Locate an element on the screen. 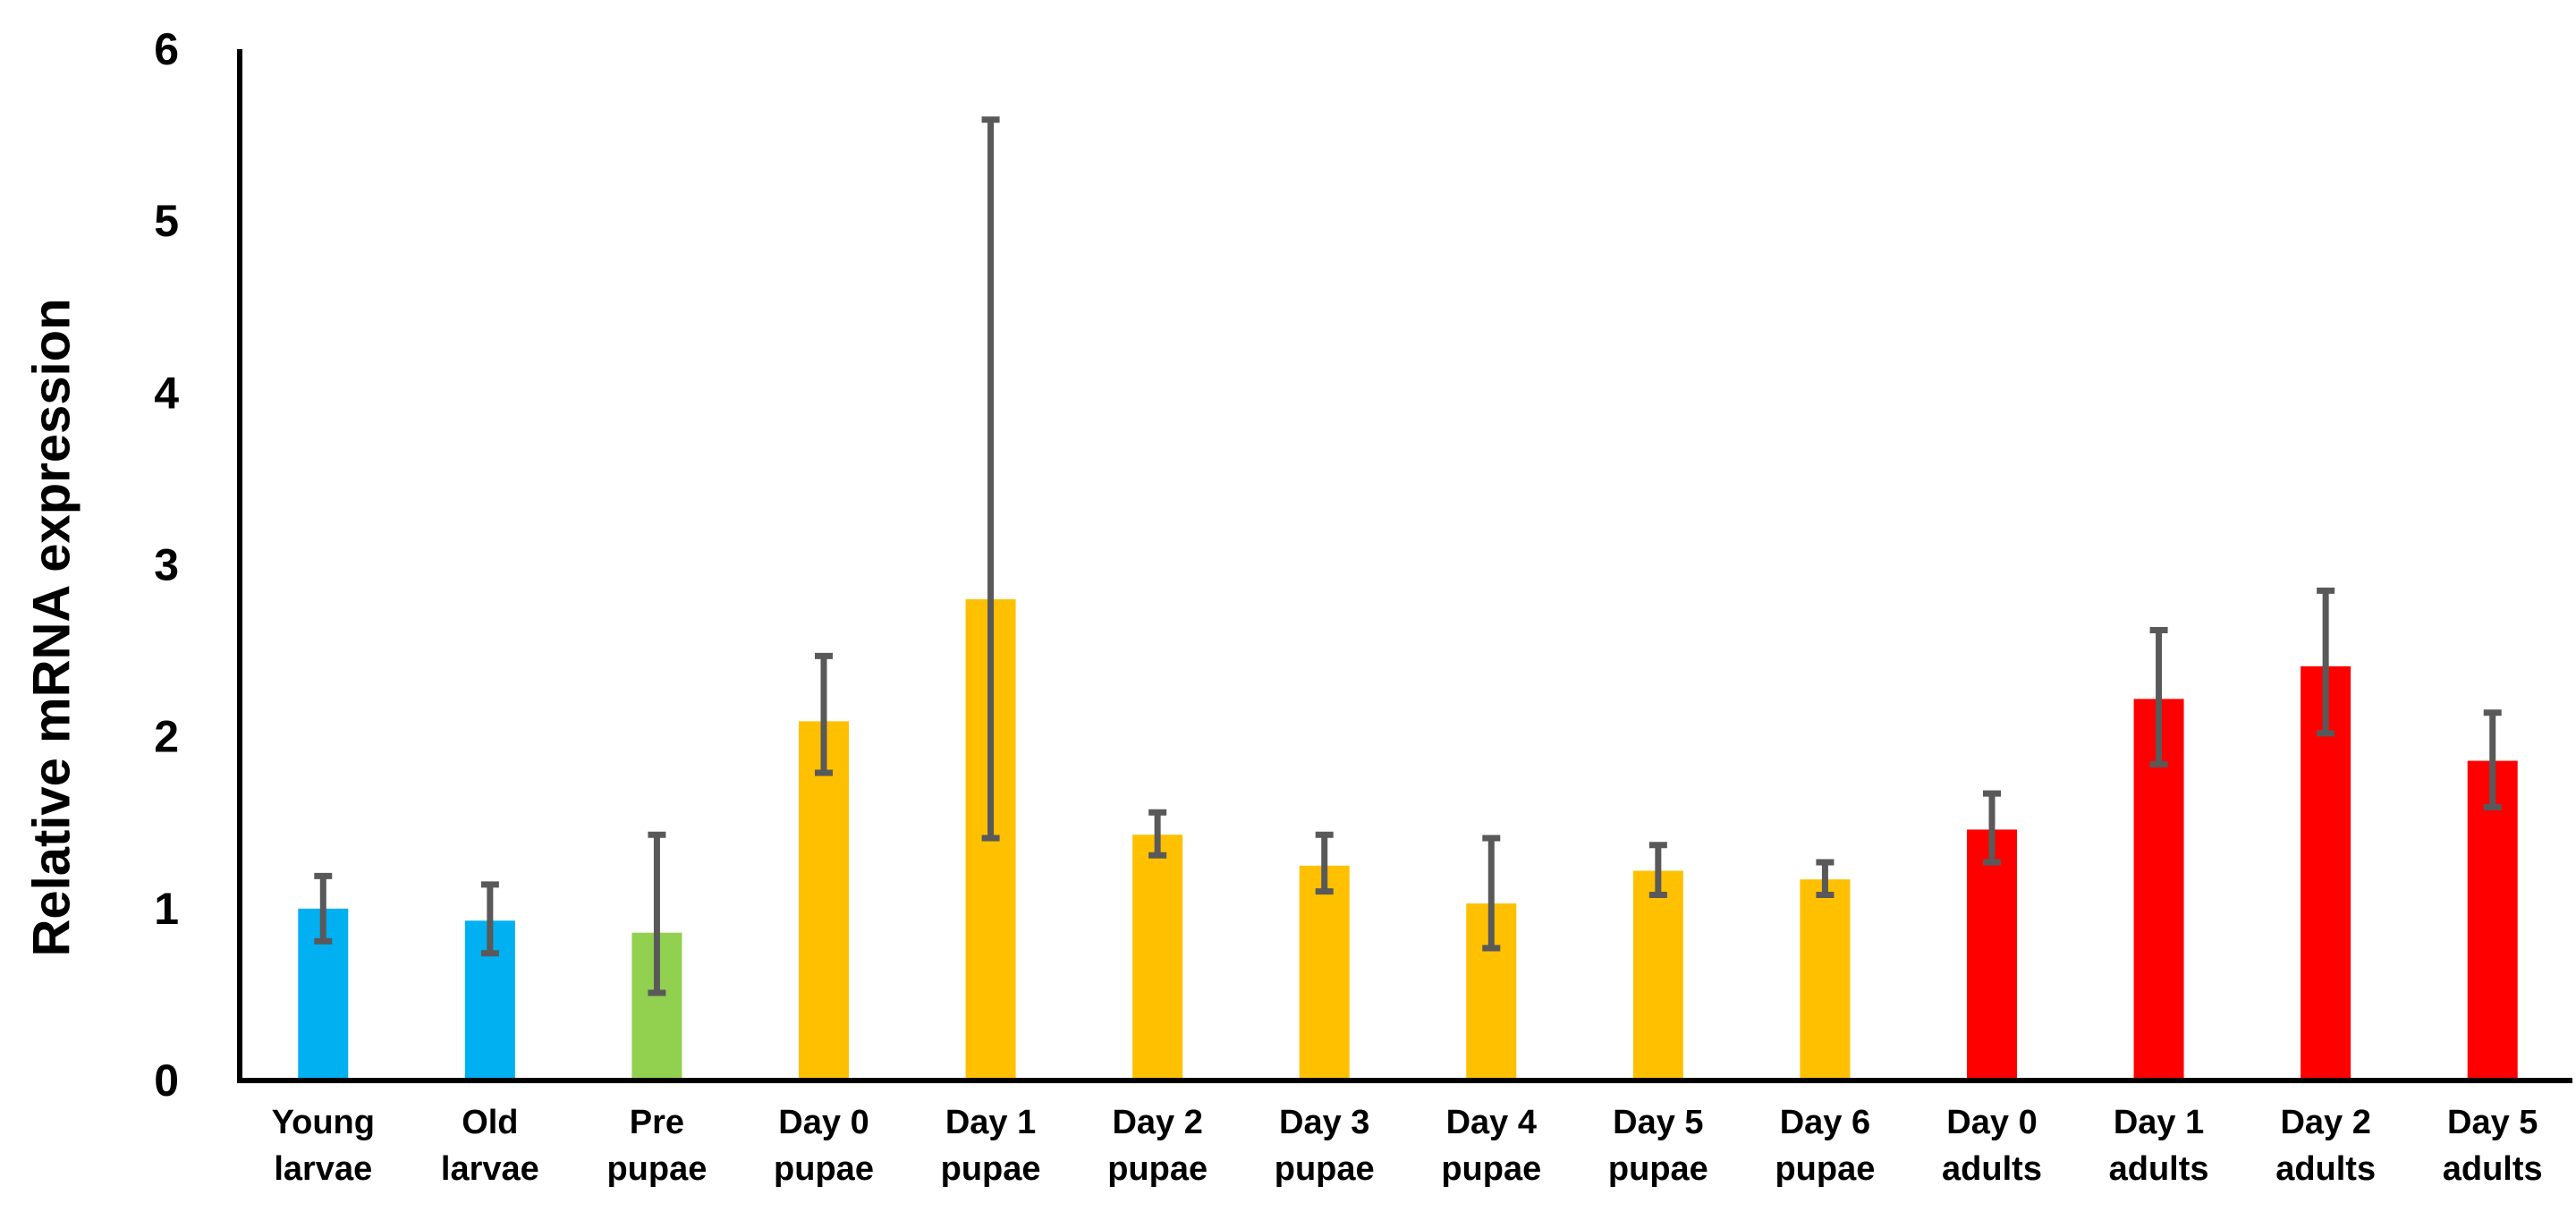 This screenshot has height=1212, width=2576. y-tick-label: 6 is located at coordinates (166, 49).